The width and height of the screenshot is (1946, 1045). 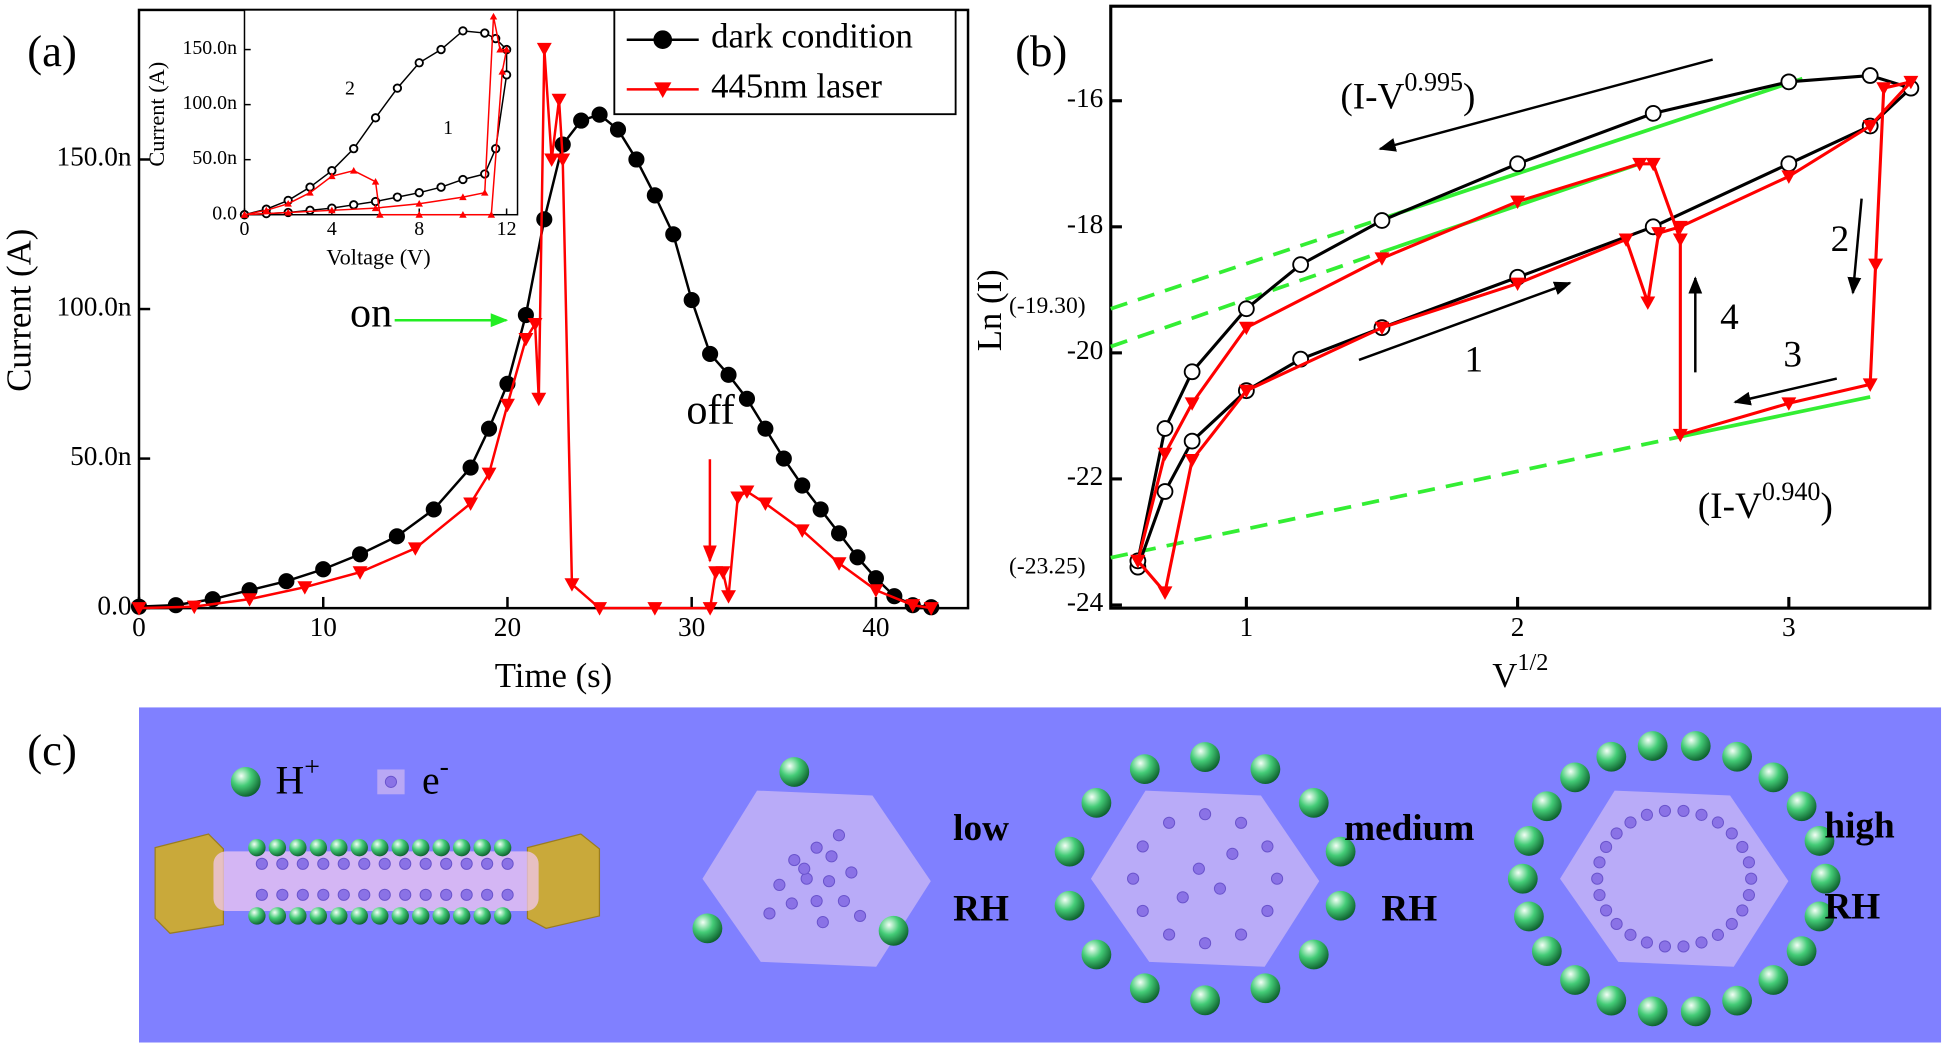 What do you see at coordinates (156, 114) in the screenshot?
I see `y-axis-title: Current (A)` at bounding box center [156, 114].